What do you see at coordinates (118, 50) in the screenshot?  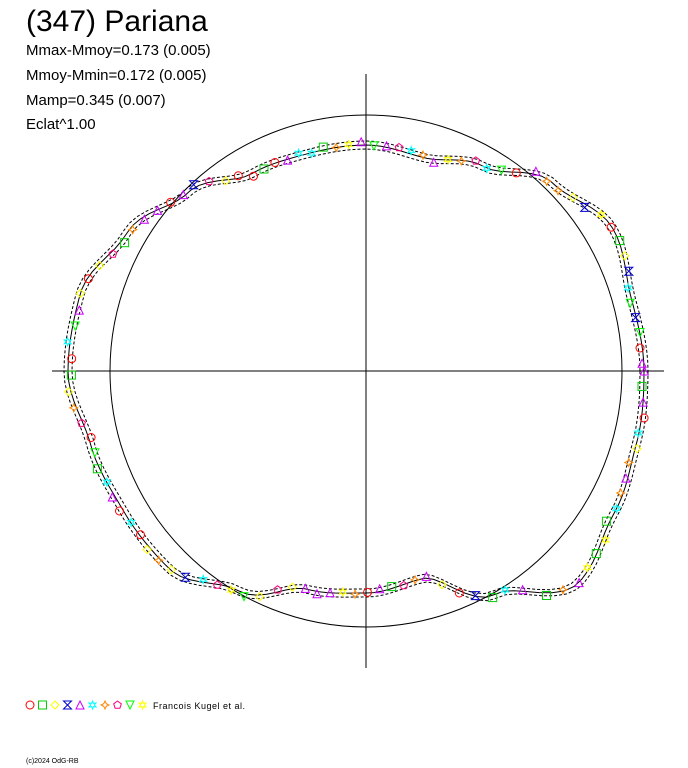 I see `stat-mmax-mmoy: Mmax-Mmoy=0.173 (0.005)` at bounding box center [118, 50].